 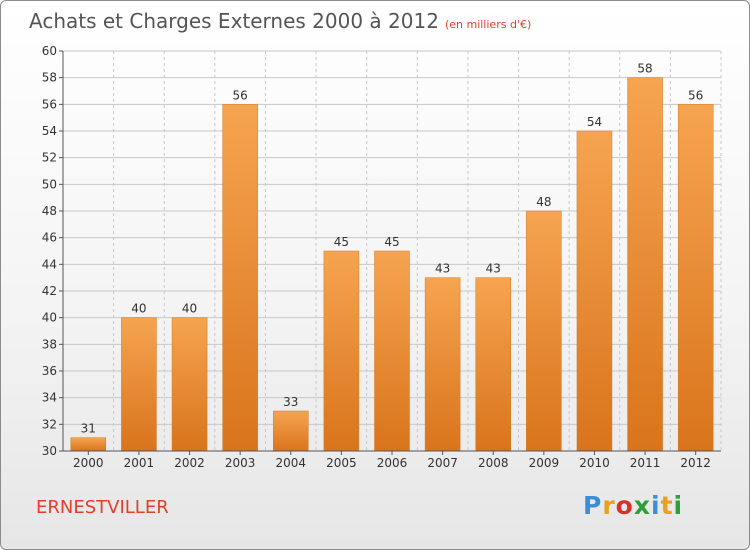 What do you see at coordinates (189, 463) in the screenshot?
I see `x-tick-label: 2002` at bounding box center [189, 463].